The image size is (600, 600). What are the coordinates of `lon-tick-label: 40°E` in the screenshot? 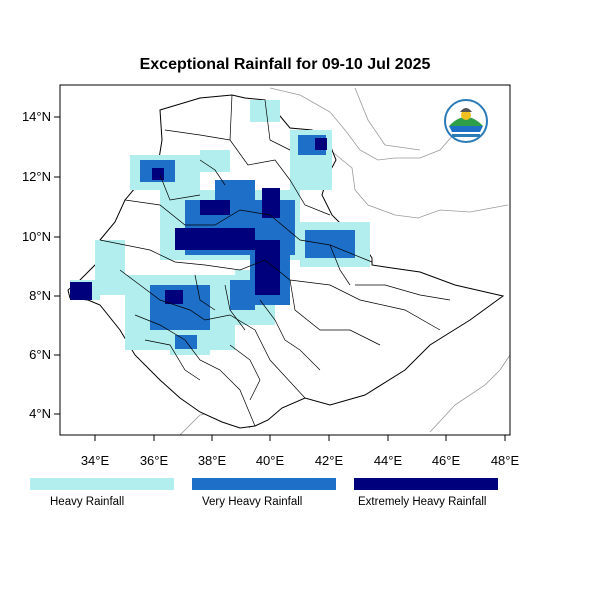 It's located at (270, 460).